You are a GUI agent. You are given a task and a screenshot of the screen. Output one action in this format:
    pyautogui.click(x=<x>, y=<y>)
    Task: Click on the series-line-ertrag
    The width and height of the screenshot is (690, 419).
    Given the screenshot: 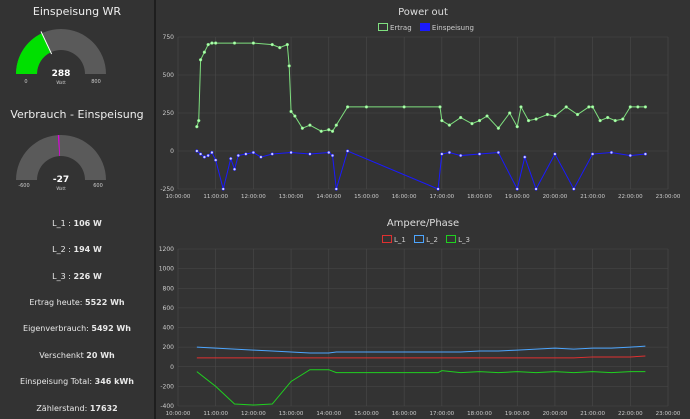 What is the action you would take?
    pyautogui.click(x=421, y=87)
    